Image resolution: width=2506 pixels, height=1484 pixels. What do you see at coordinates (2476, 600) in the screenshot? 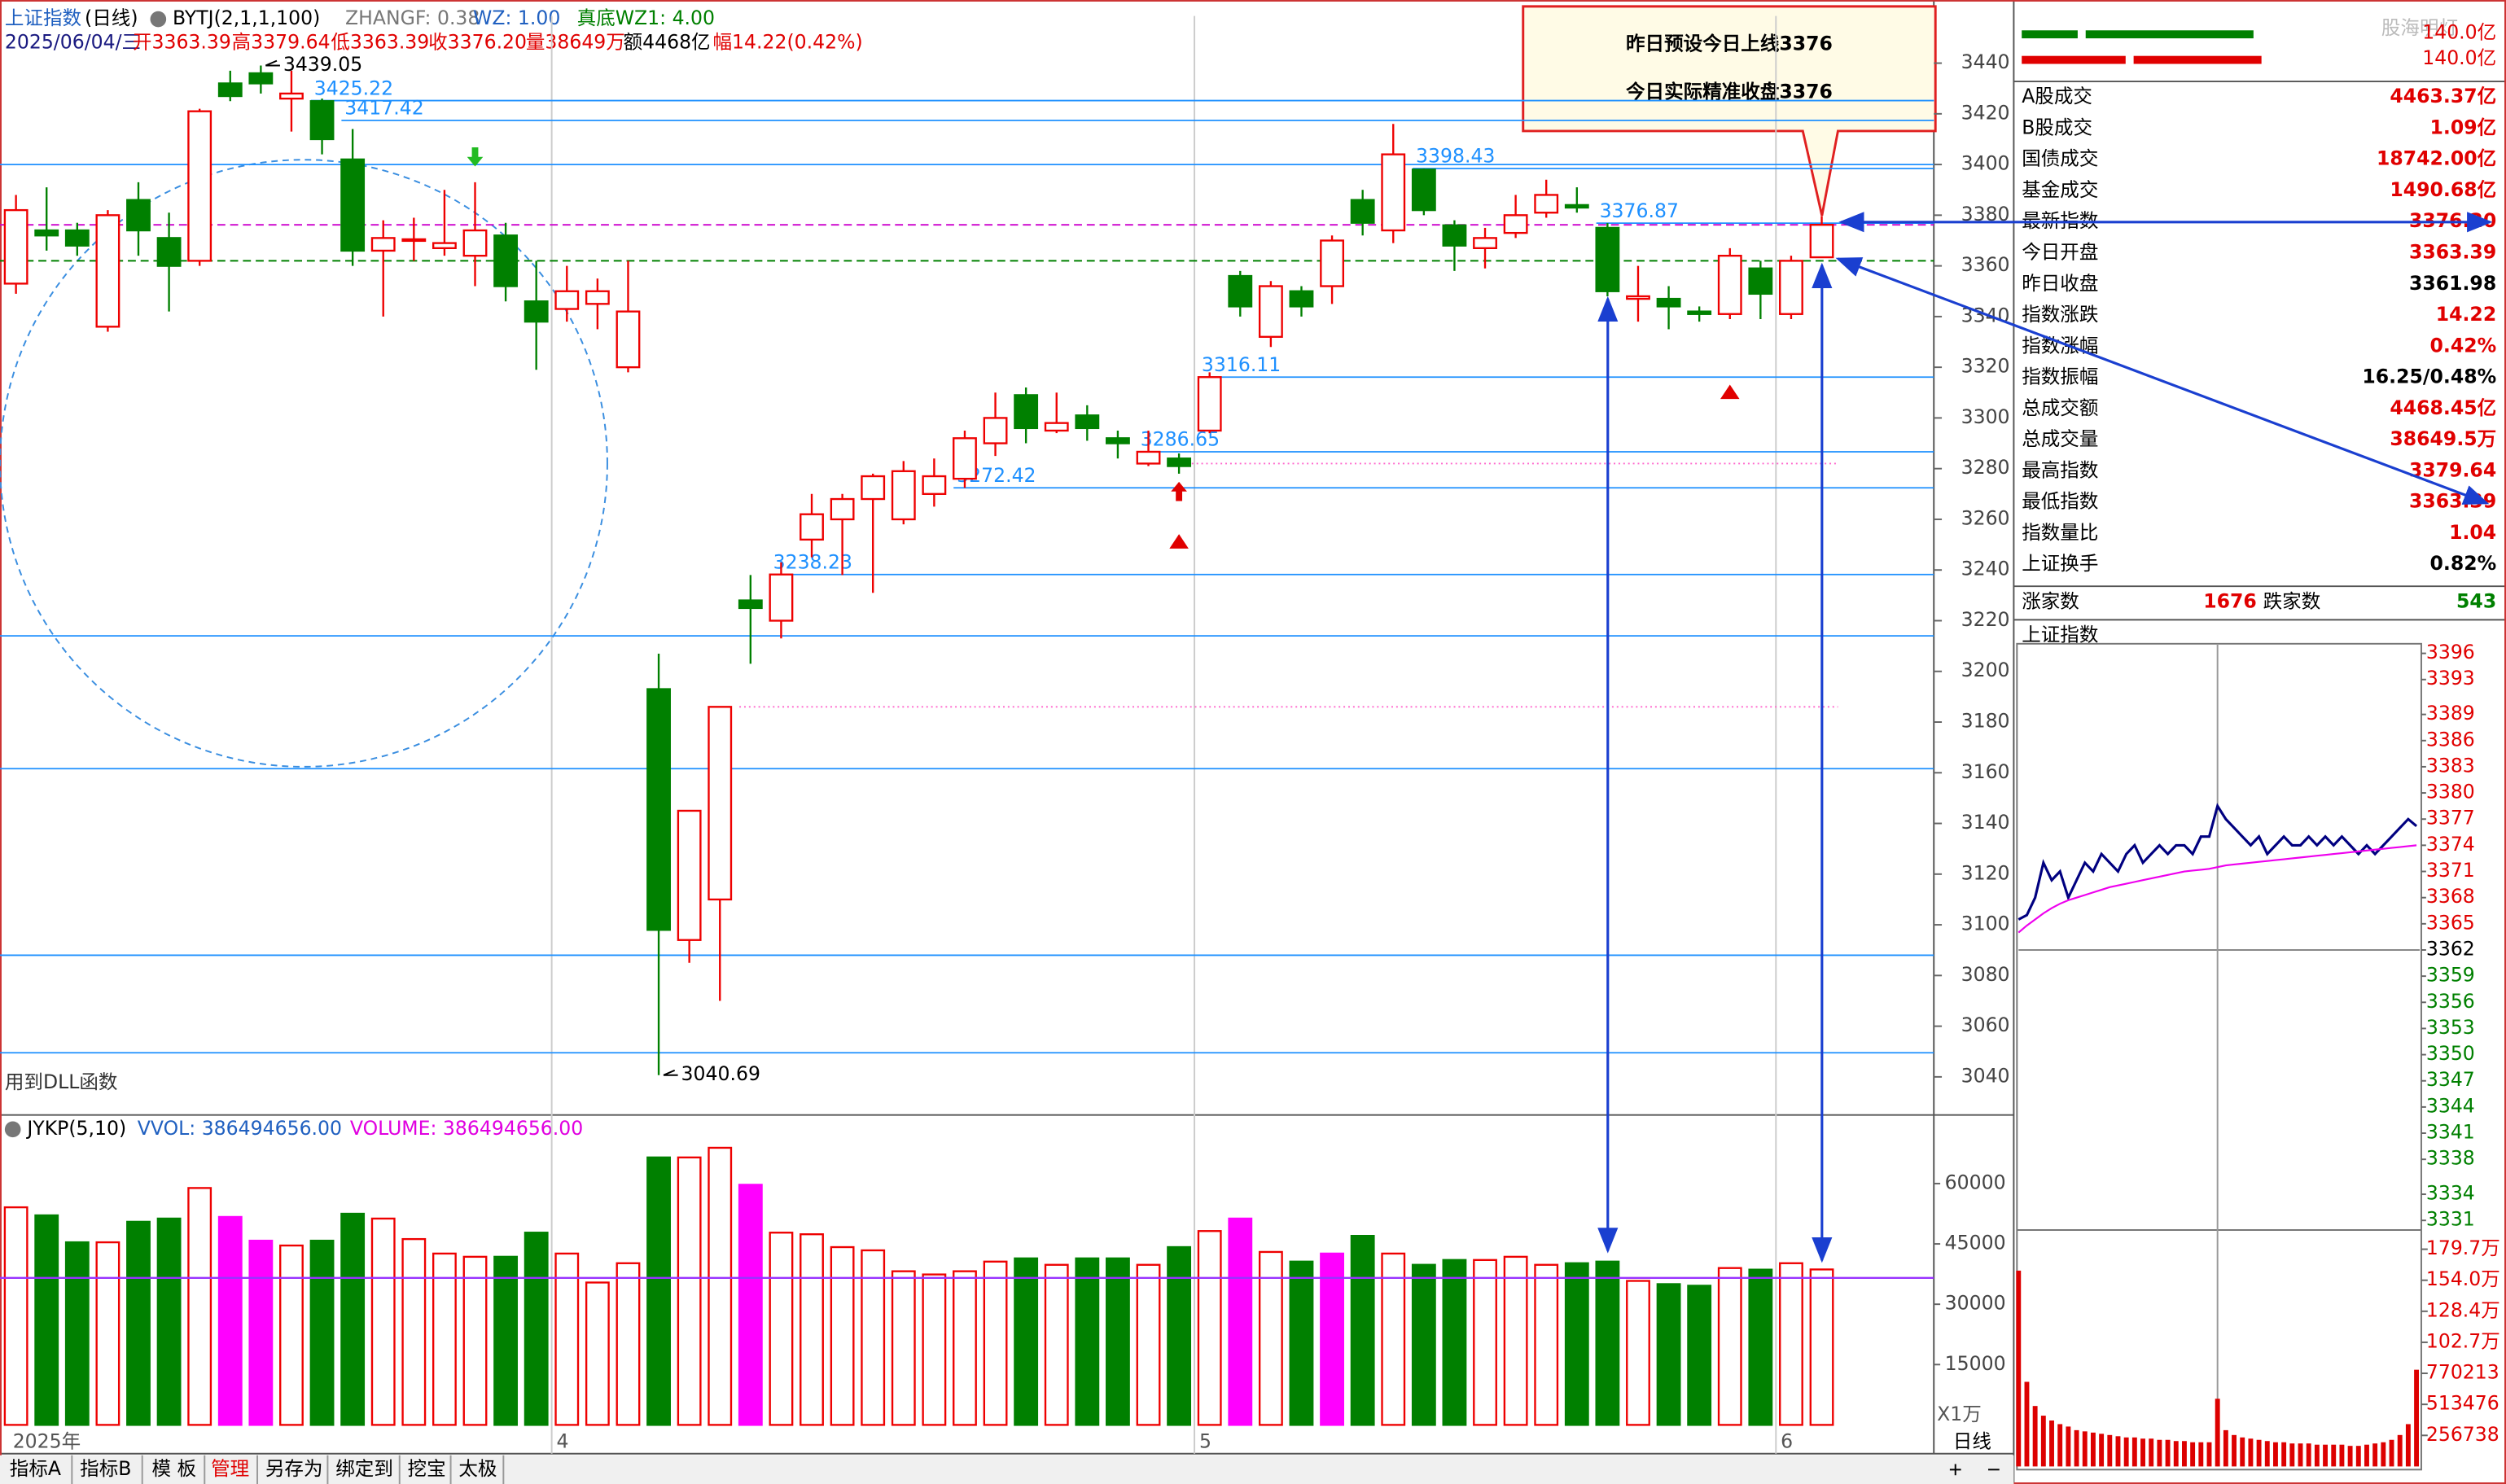
I see `breadth-value: 543` at bounding box center [2476, 600].